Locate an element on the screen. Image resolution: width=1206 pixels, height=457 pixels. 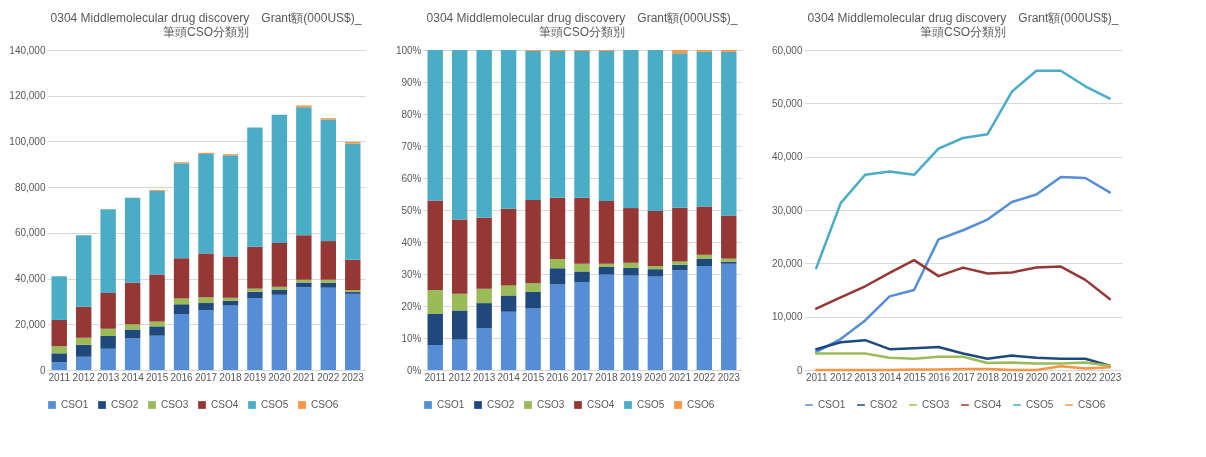
y-tick-label: 70% is located at coordinates (411, 146).